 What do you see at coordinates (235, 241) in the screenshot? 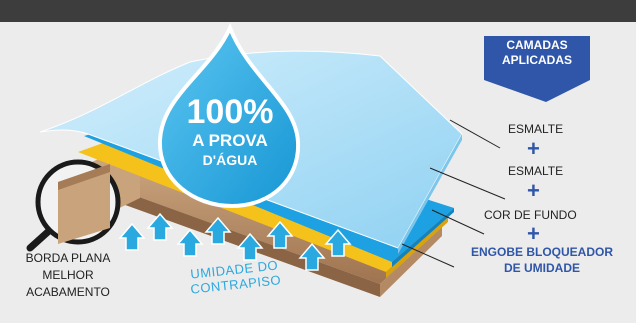
I see `moisture-arrows` at bounding box center [235, 241].